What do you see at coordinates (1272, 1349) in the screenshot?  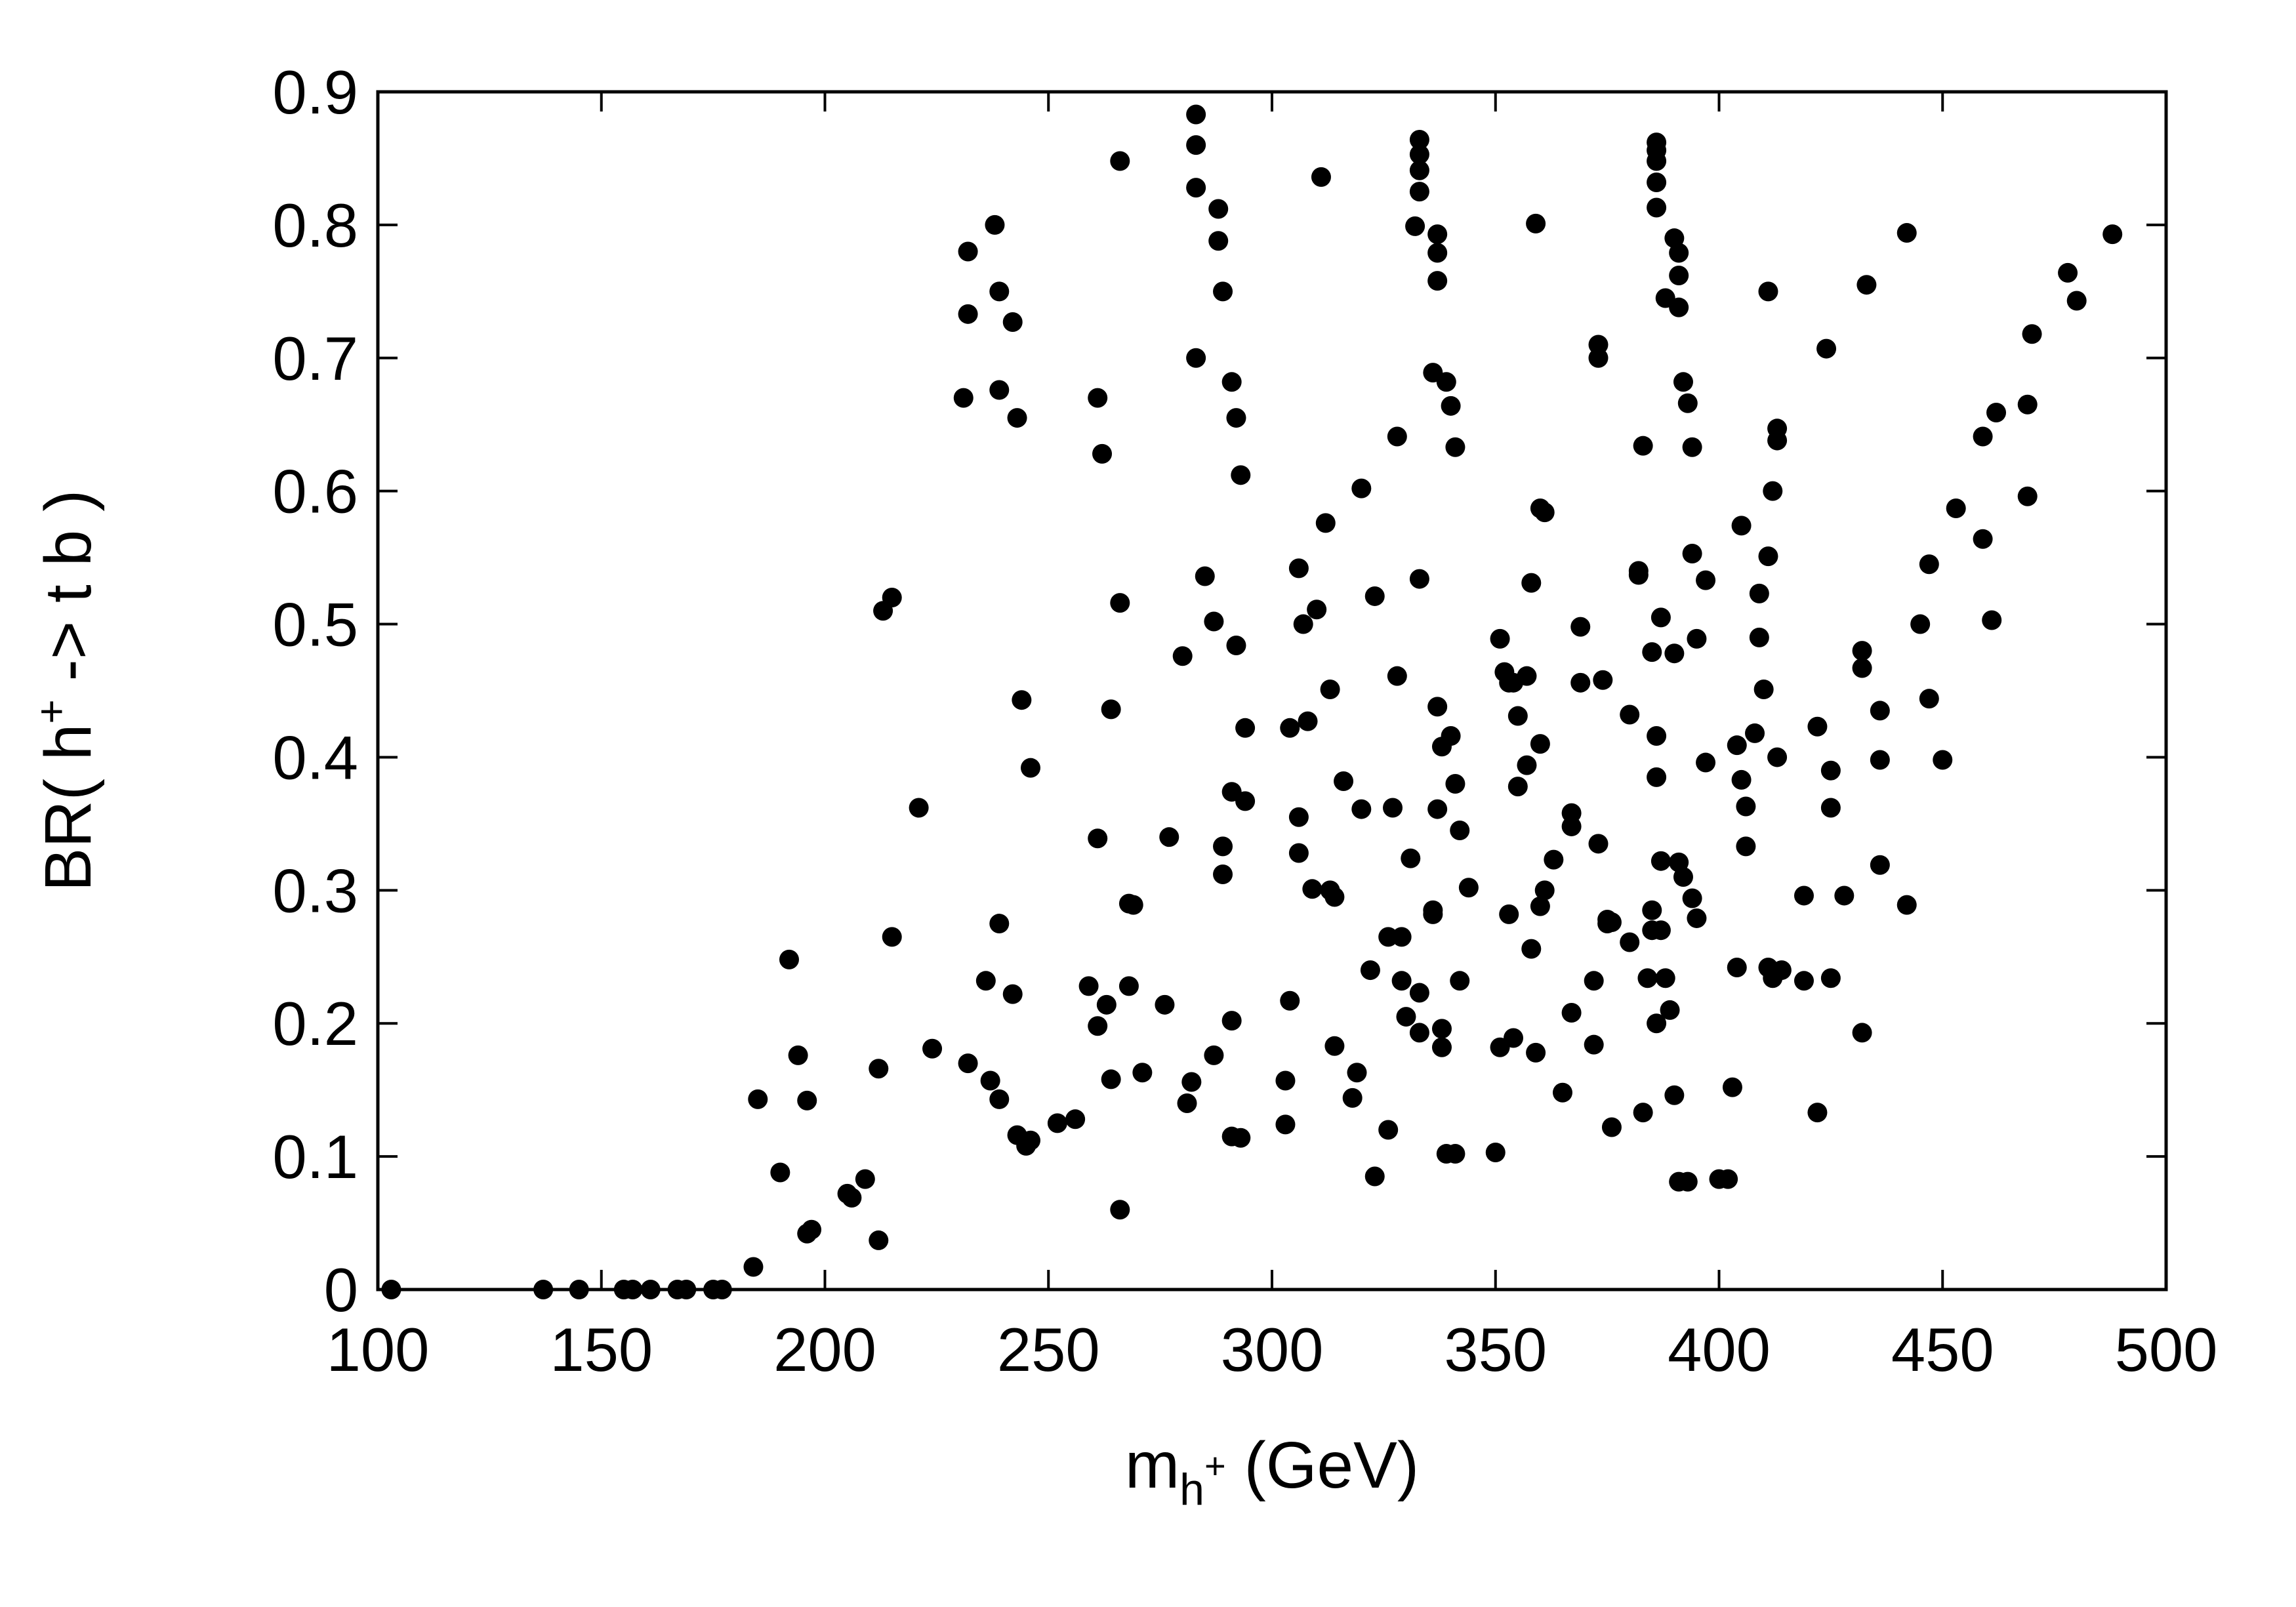 I see `x-tick-labels: 100 150 200 250 300 350 400 450 500` at bounding box center [1272, 1349].